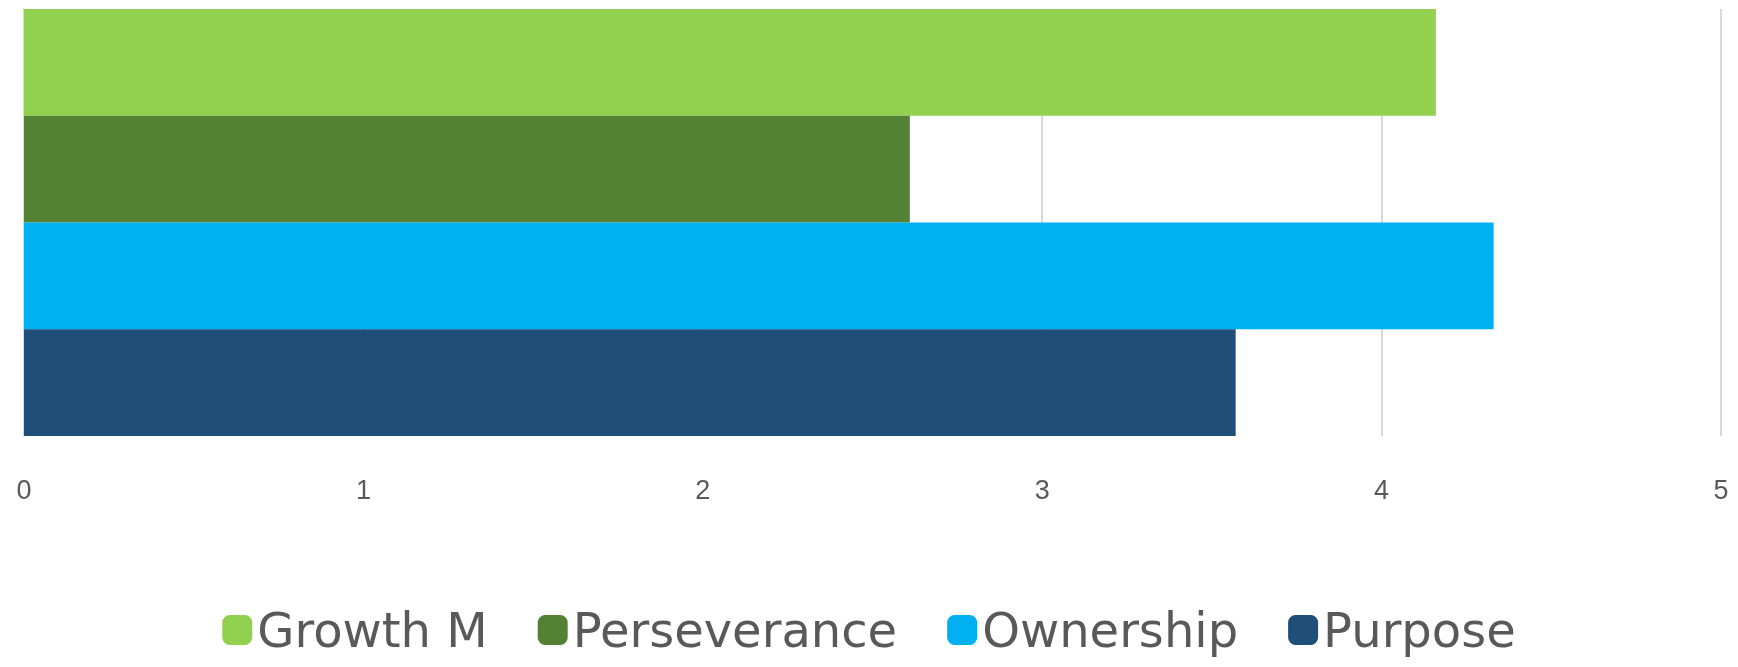 This screenshot has height=667, width=1738. I want to click on x-tick-label: 3, so click(1042, 489).